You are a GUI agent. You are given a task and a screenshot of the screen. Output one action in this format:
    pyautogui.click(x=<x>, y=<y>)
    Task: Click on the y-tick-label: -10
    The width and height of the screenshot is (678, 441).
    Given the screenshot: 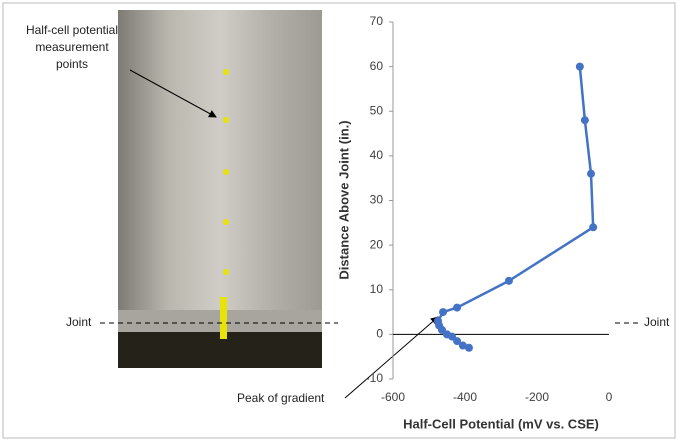 What is the action you would take?
    pyautogui.click(x=375, y=378)
    